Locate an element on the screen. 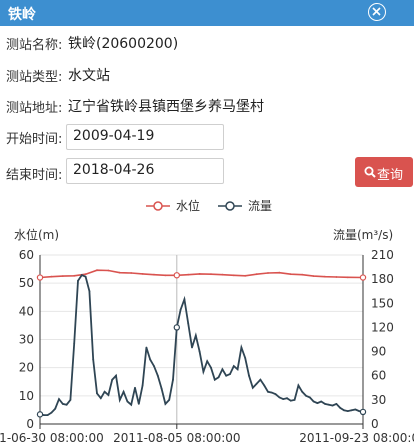 The width and height of the screenshot is (414, 447). water-level-marker is located at coordinates (363, 277).